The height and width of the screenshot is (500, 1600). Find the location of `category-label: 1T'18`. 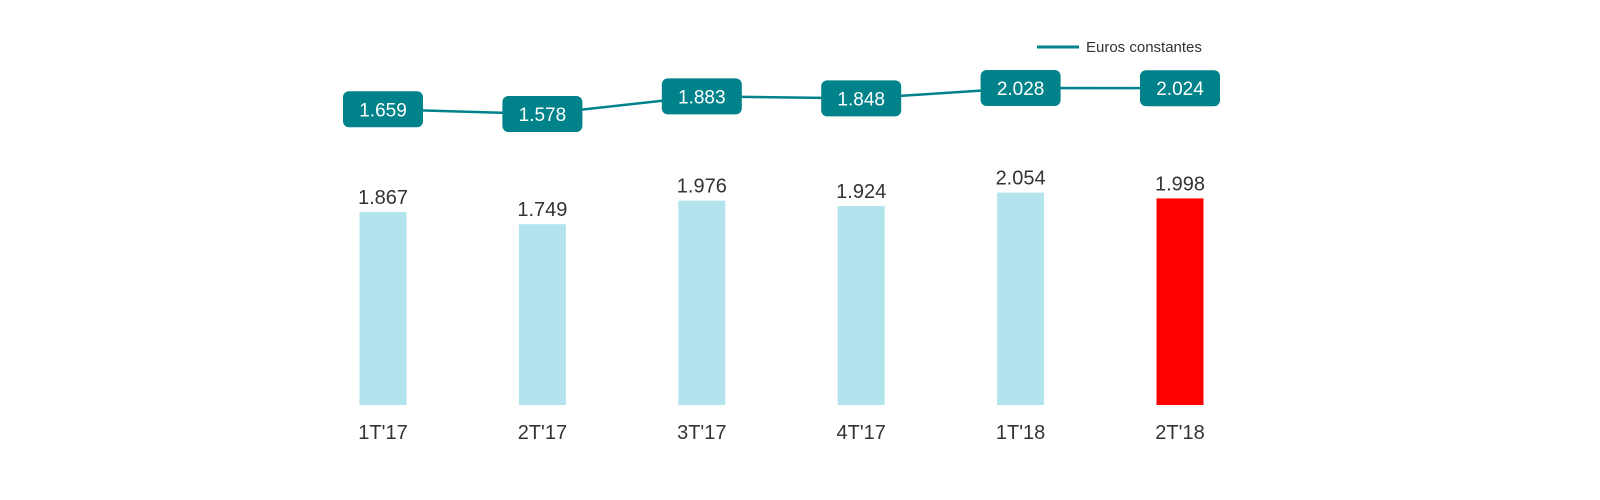

category-label: 1T'18 is located at coordinates (1020, 433).